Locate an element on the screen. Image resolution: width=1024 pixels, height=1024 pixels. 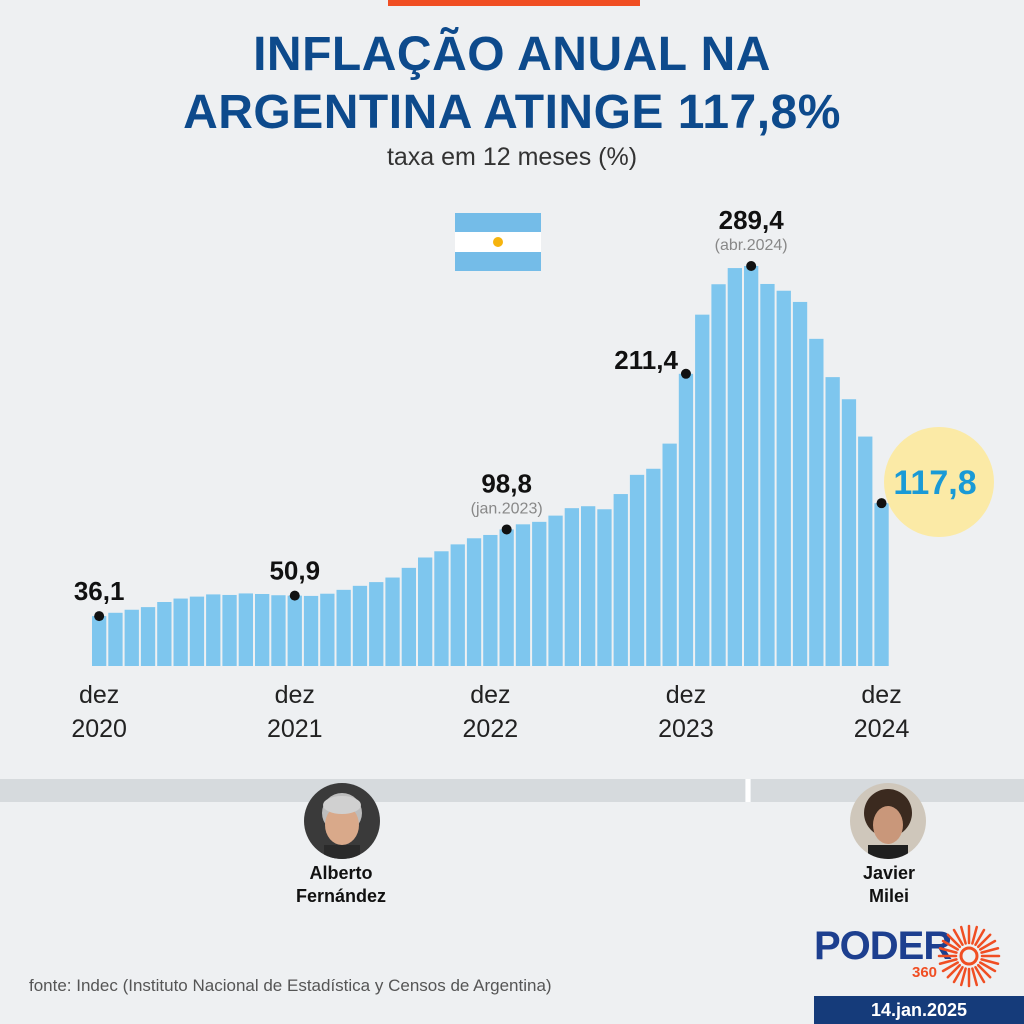
x-tick-year: 2024 is located at coordinates (882, 729).